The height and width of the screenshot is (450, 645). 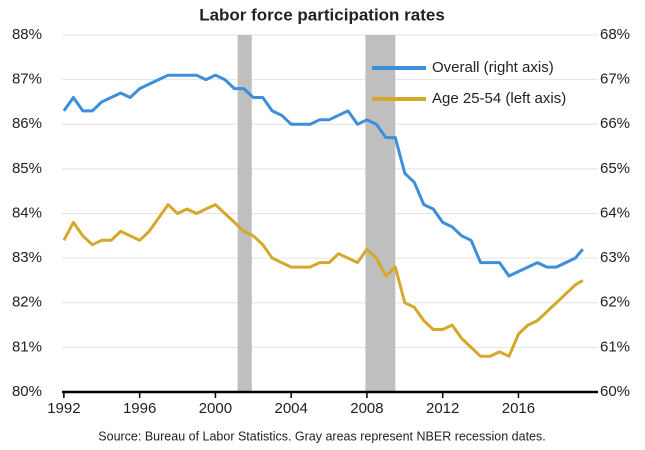 I want to click on y-tick-label: 85%, so click(x=27, y=168).